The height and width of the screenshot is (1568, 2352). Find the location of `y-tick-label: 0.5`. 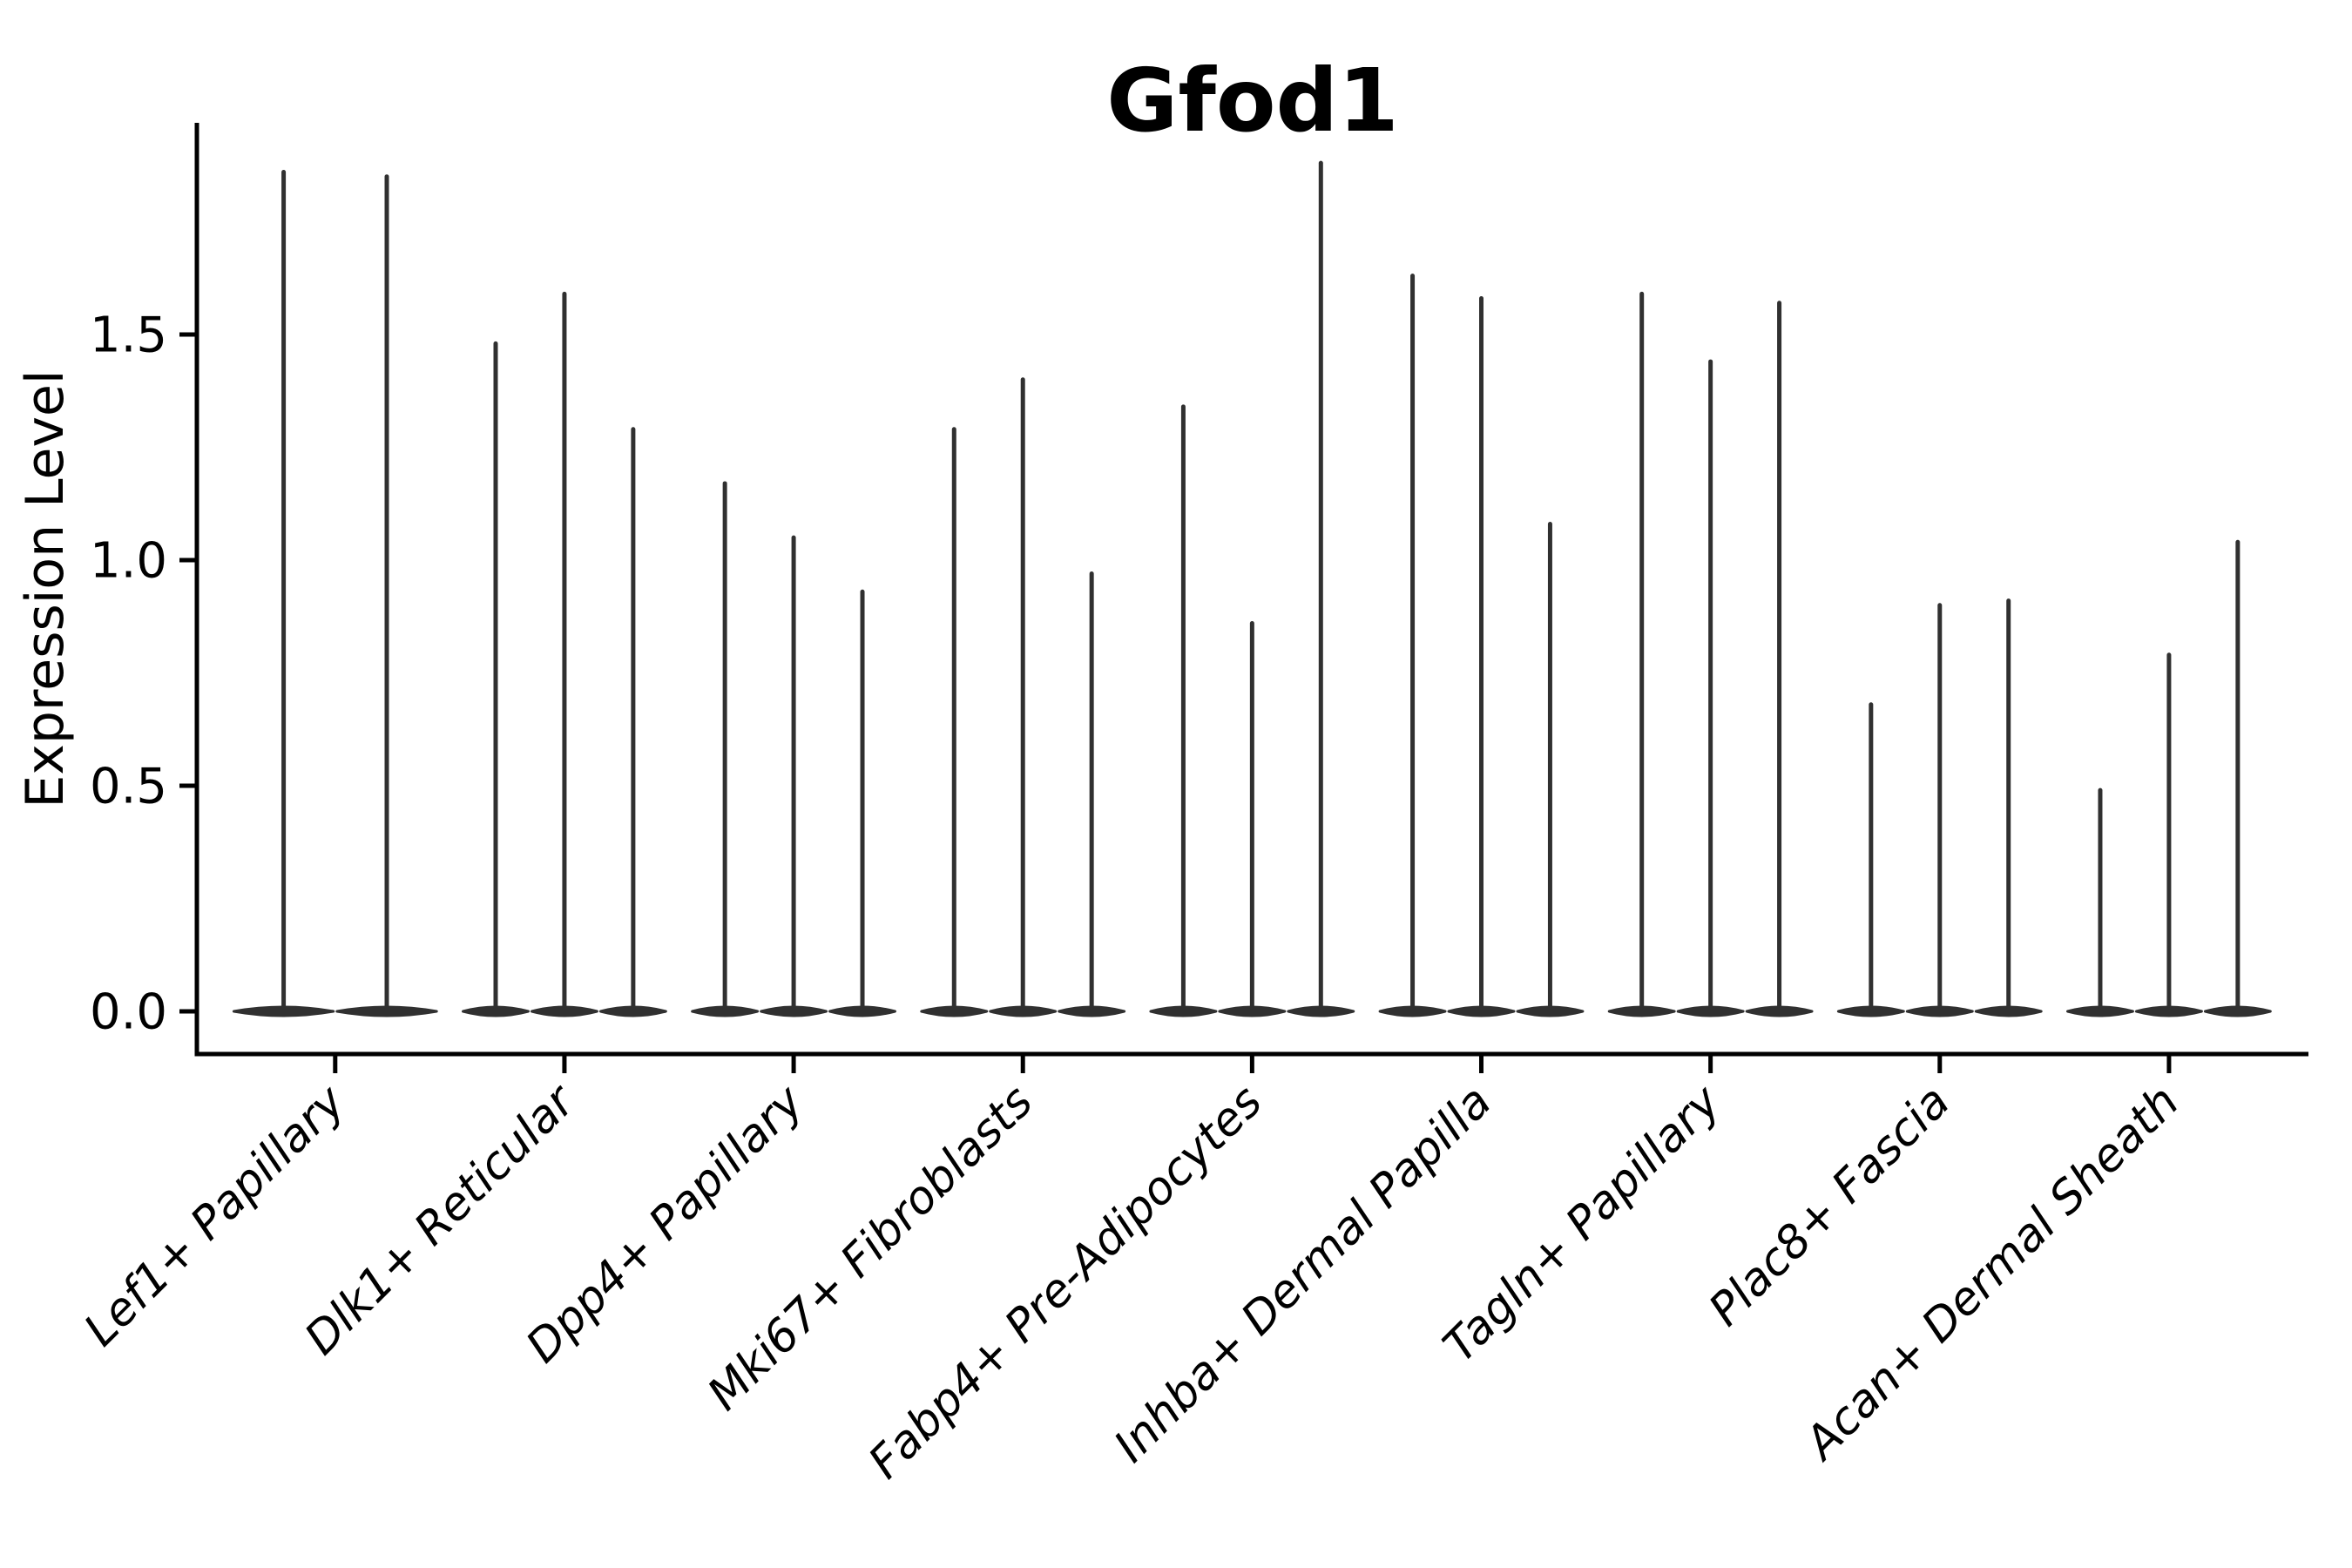

y-tick-label: 0.5 is located at coordinates (129, 787).